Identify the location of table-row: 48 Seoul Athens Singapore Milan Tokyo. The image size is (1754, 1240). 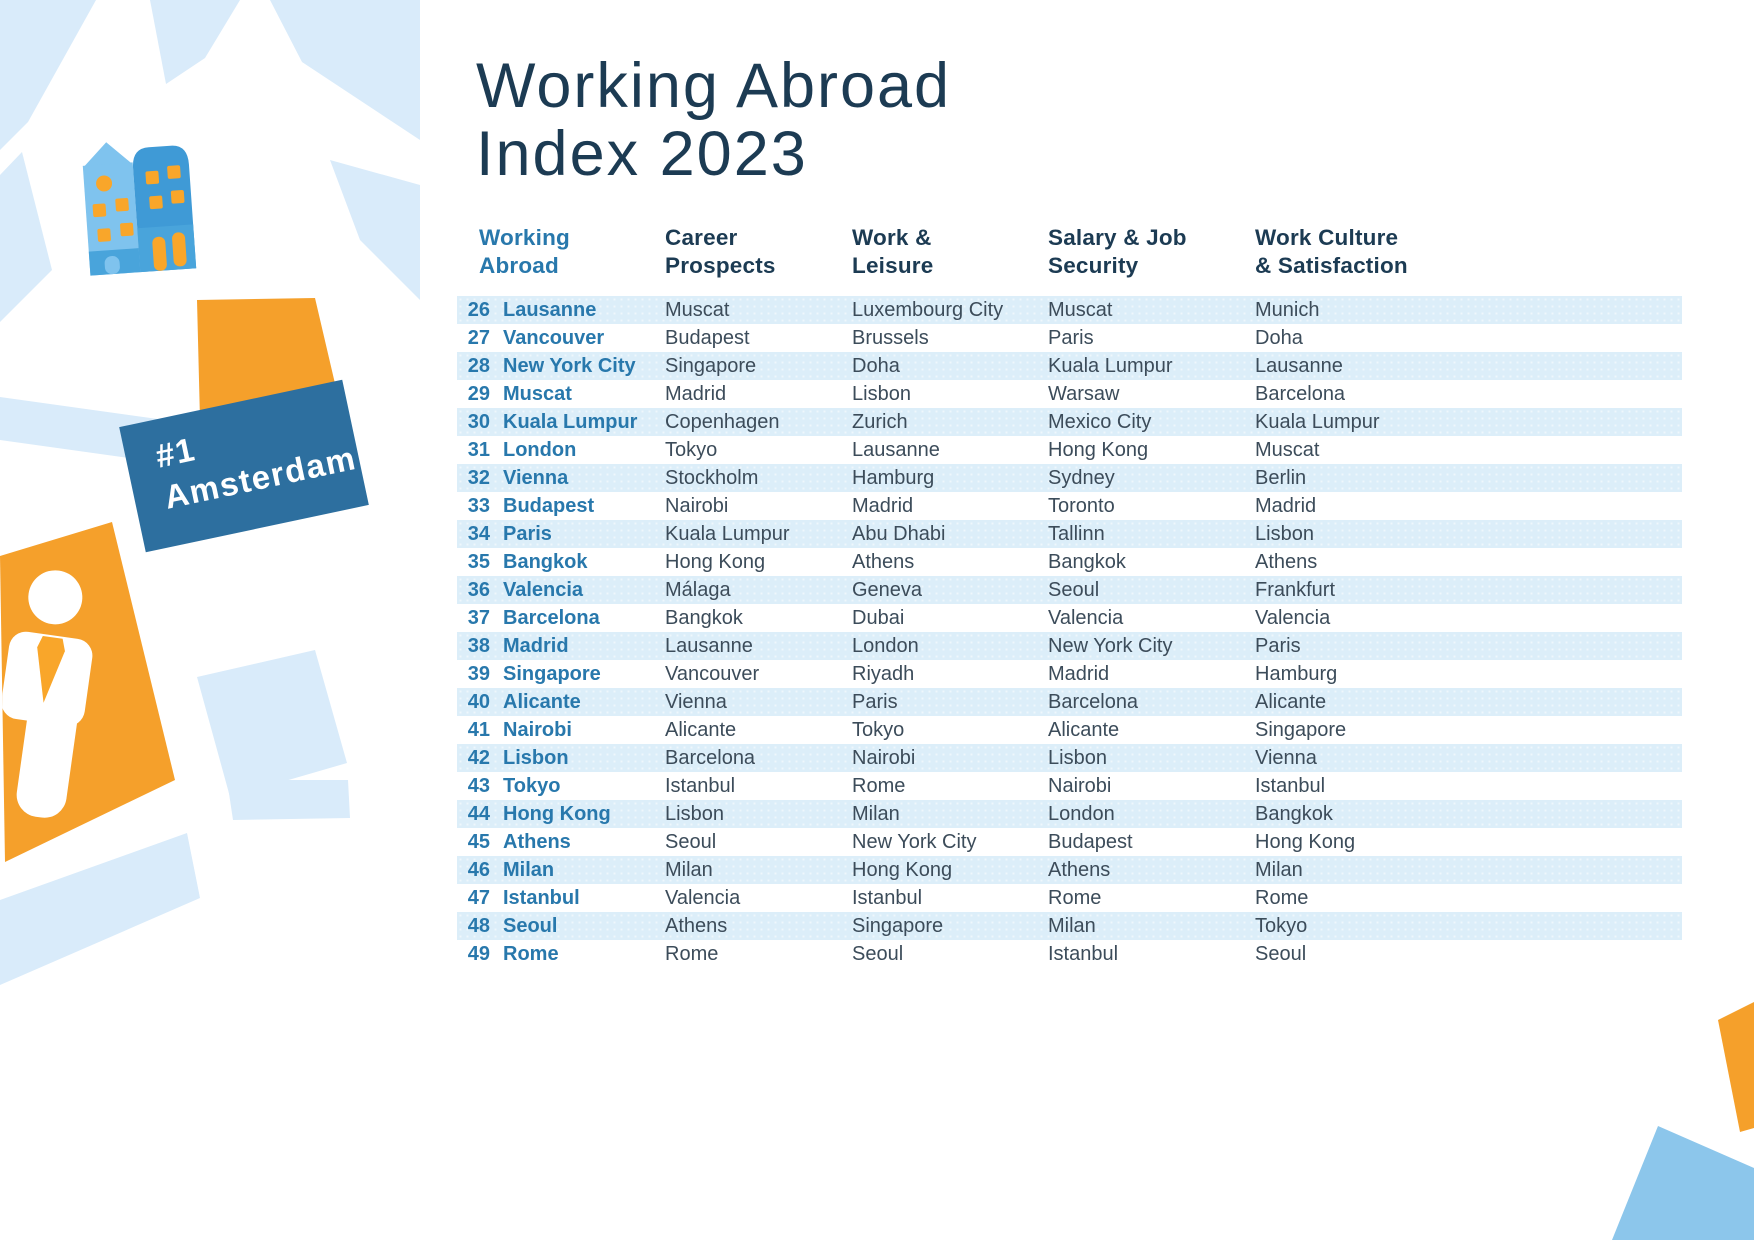
(1069, 926).